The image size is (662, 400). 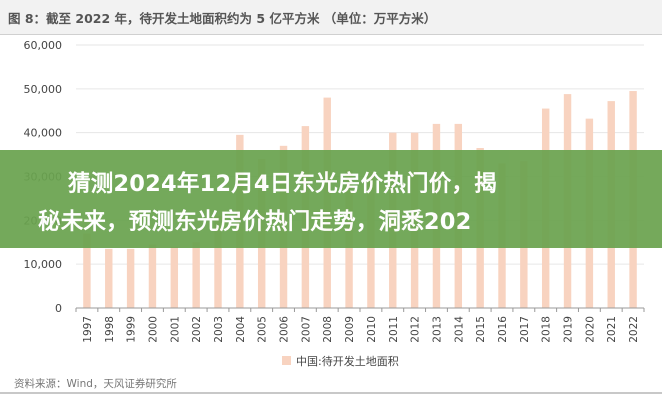 I want to click on x-tick-label: 2005, so click(x=263, y=329).